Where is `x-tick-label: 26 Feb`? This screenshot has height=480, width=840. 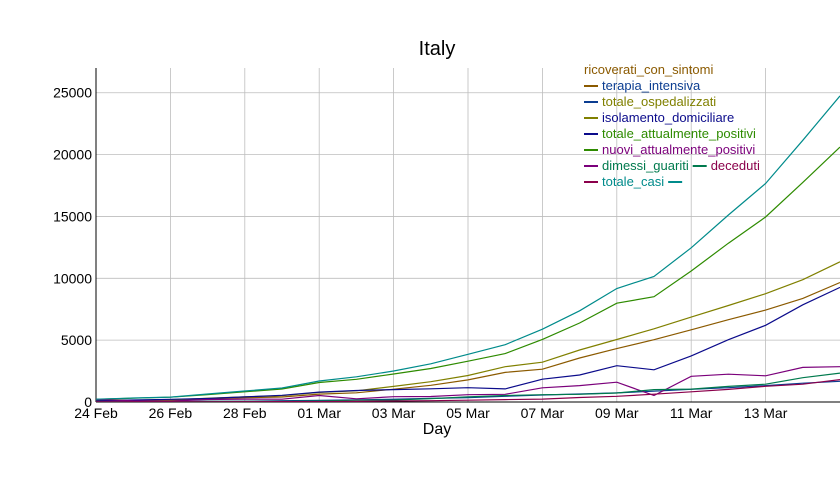
x-tick-label: 26 Feb is located at coordinates (171, 413).